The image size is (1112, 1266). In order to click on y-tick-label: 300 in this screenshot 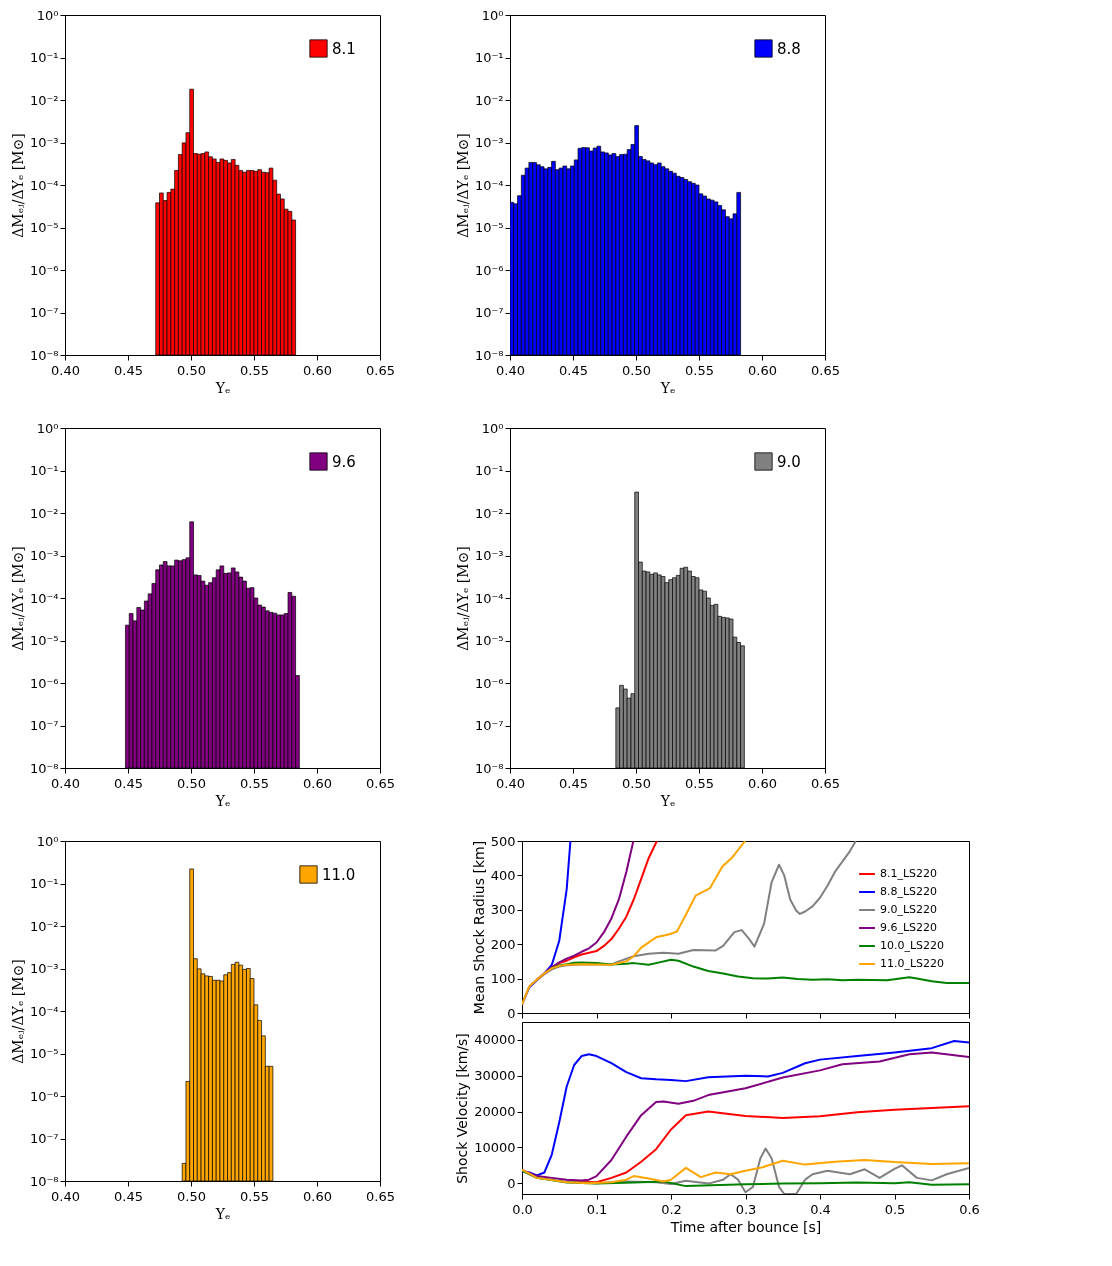, I will do `click(503, 910)`.